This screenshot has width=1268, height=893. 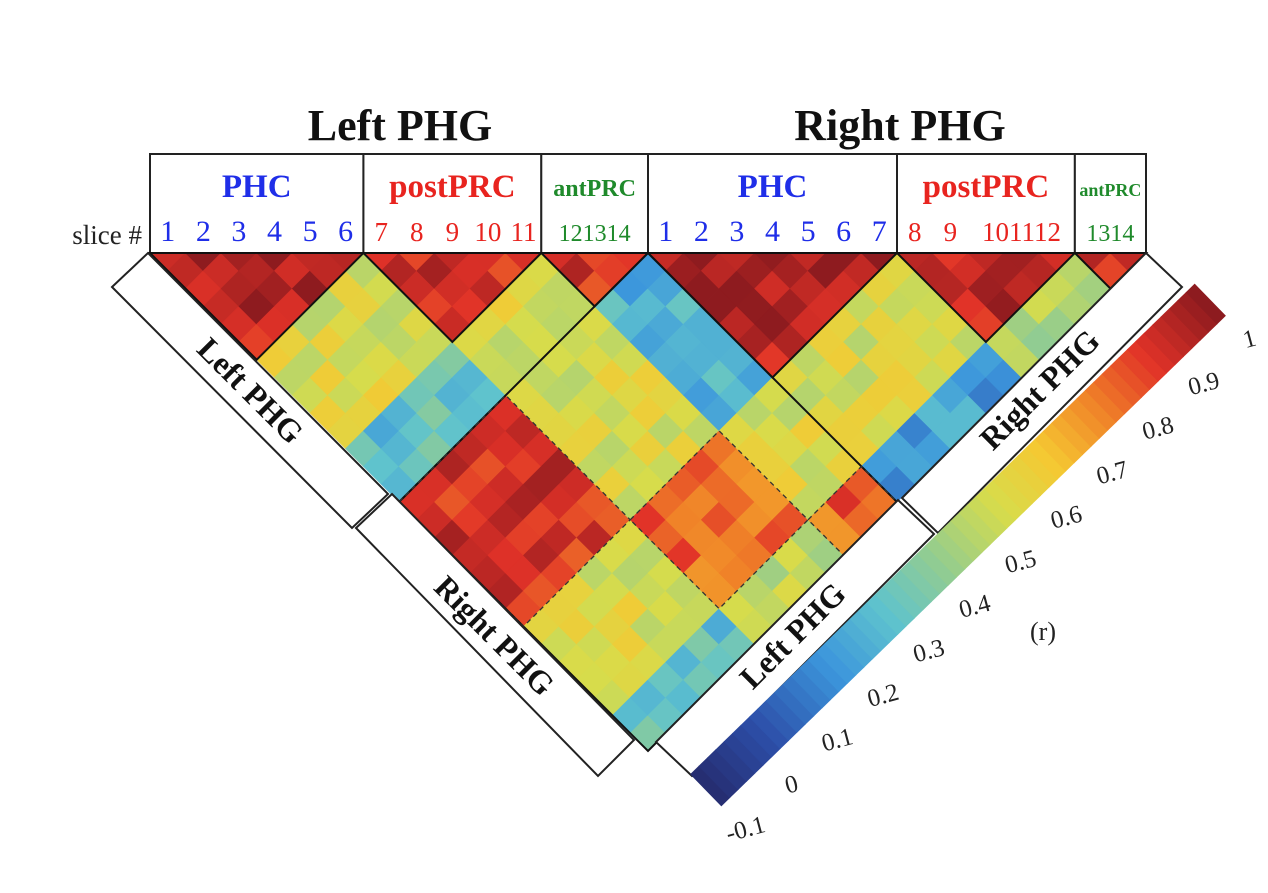 I want to click on slice-number-group: 121314, so click(x=595, y=234).